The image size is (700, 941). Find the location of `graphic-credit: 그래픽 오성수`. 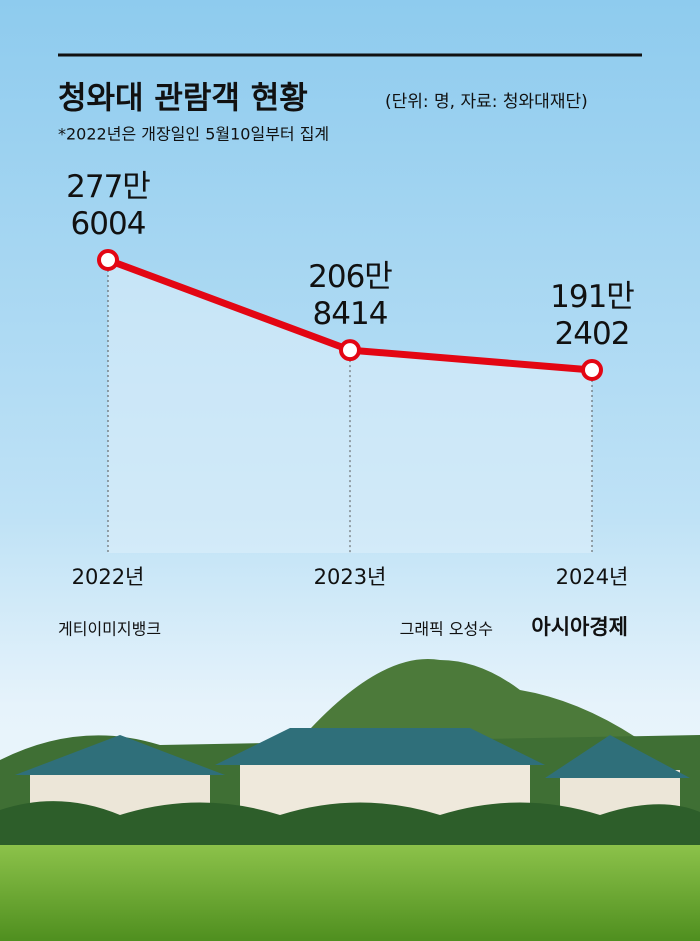

graphic-credit: 그래픽 오성수 is located at coordinates (446, 629).